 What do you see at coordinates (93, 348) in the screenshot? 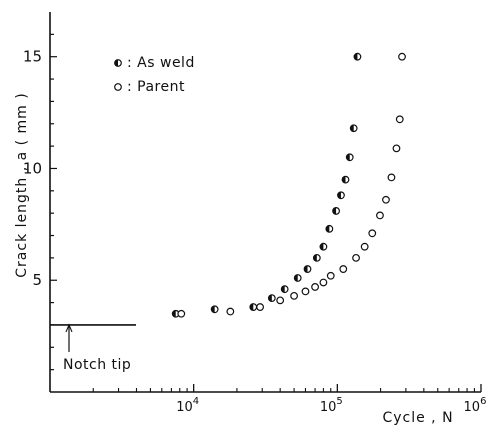
I see `notch-tip-annotation: Notch tip` at bounding box center [93, 348].